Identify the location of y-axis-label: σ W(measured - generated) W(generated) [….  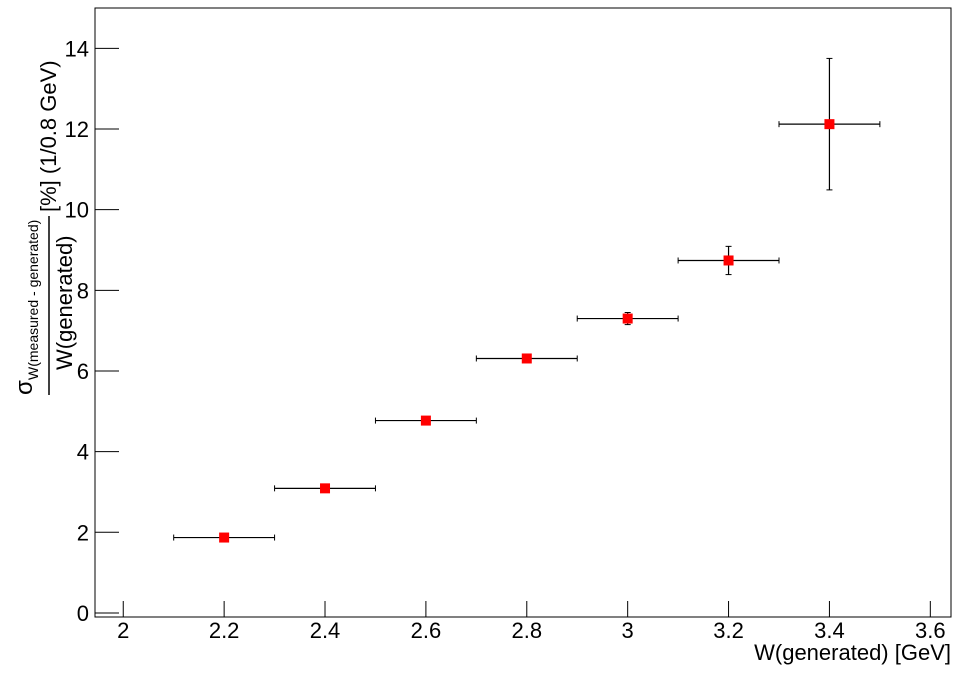
(44, 227).